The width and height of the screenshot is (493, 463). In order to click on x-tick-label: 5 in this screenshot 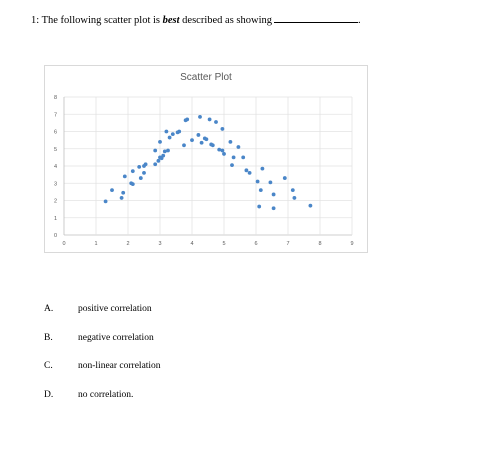, I will do `click(223, 244)`.